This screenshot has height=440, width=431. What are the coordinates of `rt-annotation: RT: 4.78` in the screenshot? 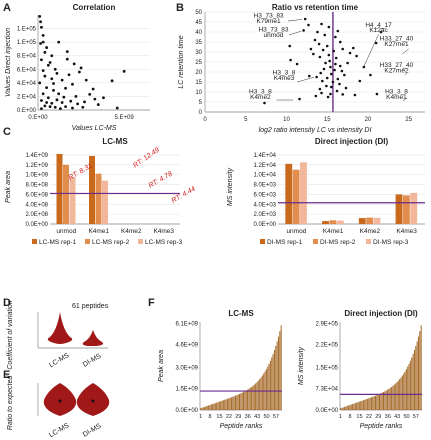 It's located at (161, 180).